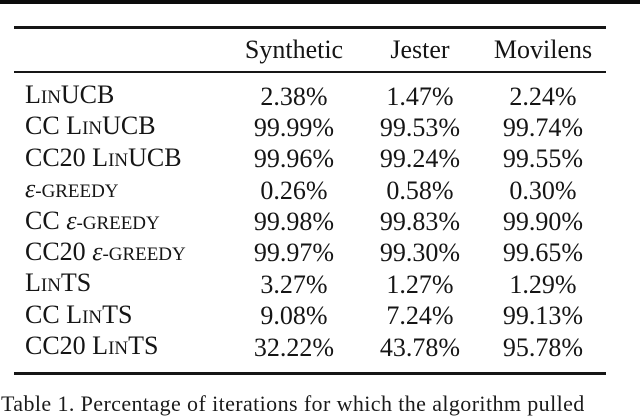 The height and width of the screenshot is (416, 640). Describe the element at coordinates (420, 222) in the screenshot. I see `cell-value: 99.83%` at that location.